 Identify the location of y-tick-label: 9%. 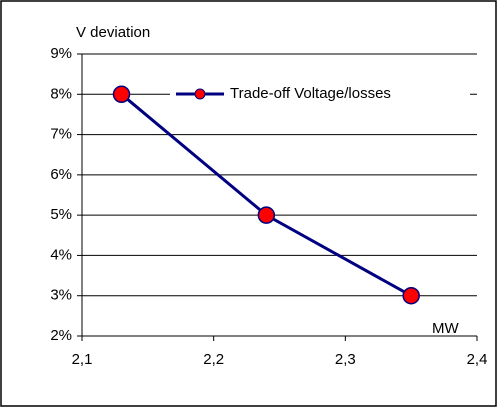
(61, 53).